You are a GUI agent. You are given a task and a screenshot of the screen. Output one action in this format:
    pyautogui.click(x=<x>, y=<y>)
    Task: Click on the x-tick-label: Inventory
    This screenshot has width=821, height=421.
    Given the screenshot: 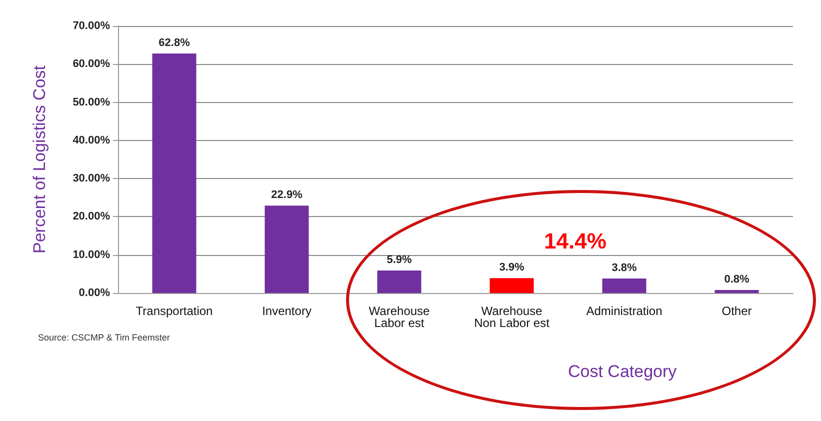 What is the action you would take?
    pyautogui.click(x=287, y=311)
    